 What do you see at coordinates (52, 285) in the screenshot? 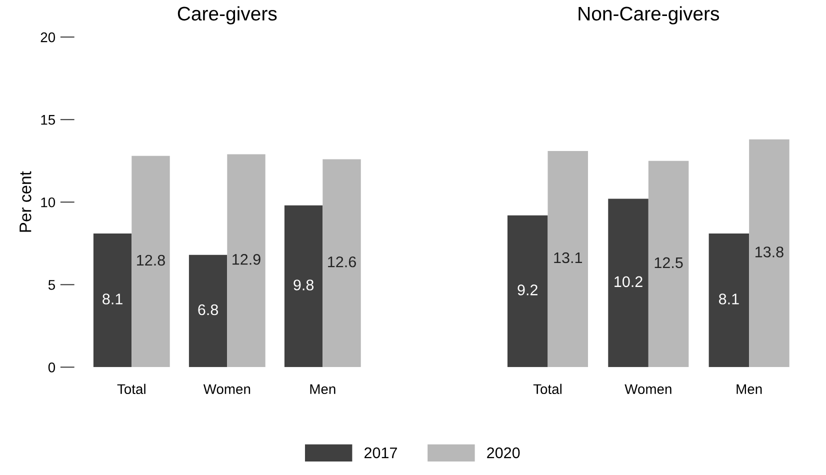
I see `y-tick-label: 5` at bounding box center [52, 285].